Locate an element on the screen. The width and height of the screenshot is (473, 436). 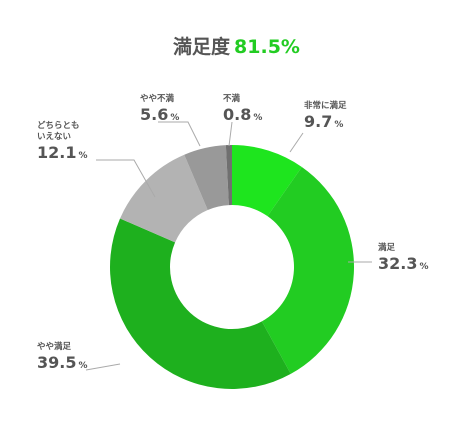
leader-neutral is located at coordinates (126, 178).